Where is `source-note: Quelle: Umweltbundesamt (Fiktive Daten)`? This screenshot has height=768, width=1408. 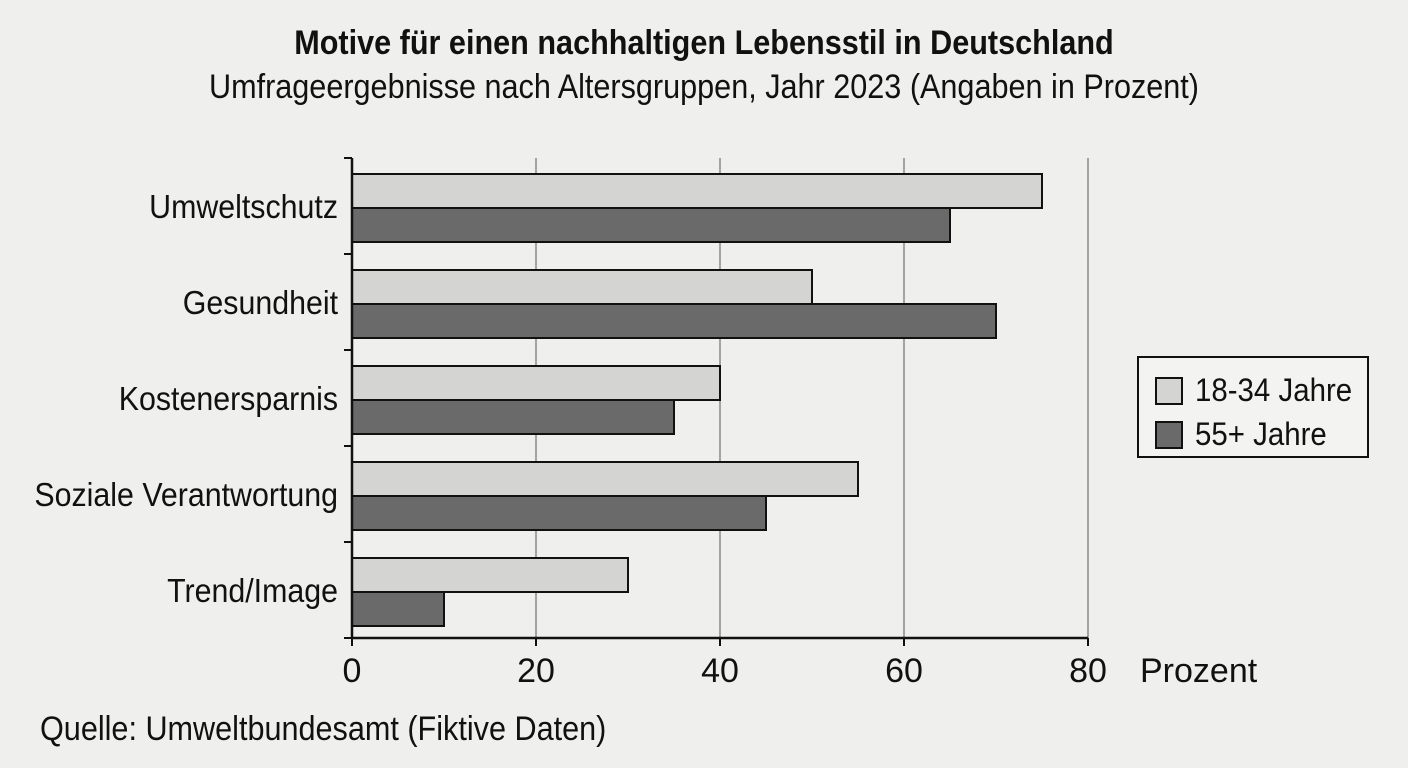 source-note: Quelle: Umweltbundesamt (Fiktive Daten) is located at coordinates (323, 729).